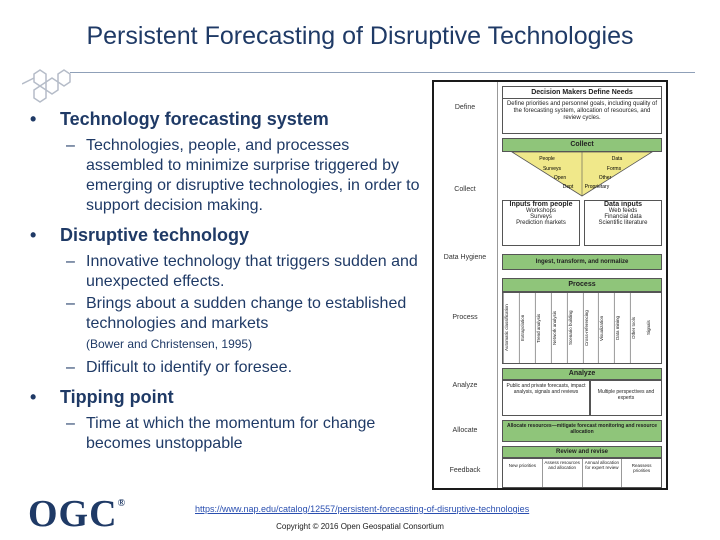  I want to click on process-tool: Automatic classification, so click(511, 328).